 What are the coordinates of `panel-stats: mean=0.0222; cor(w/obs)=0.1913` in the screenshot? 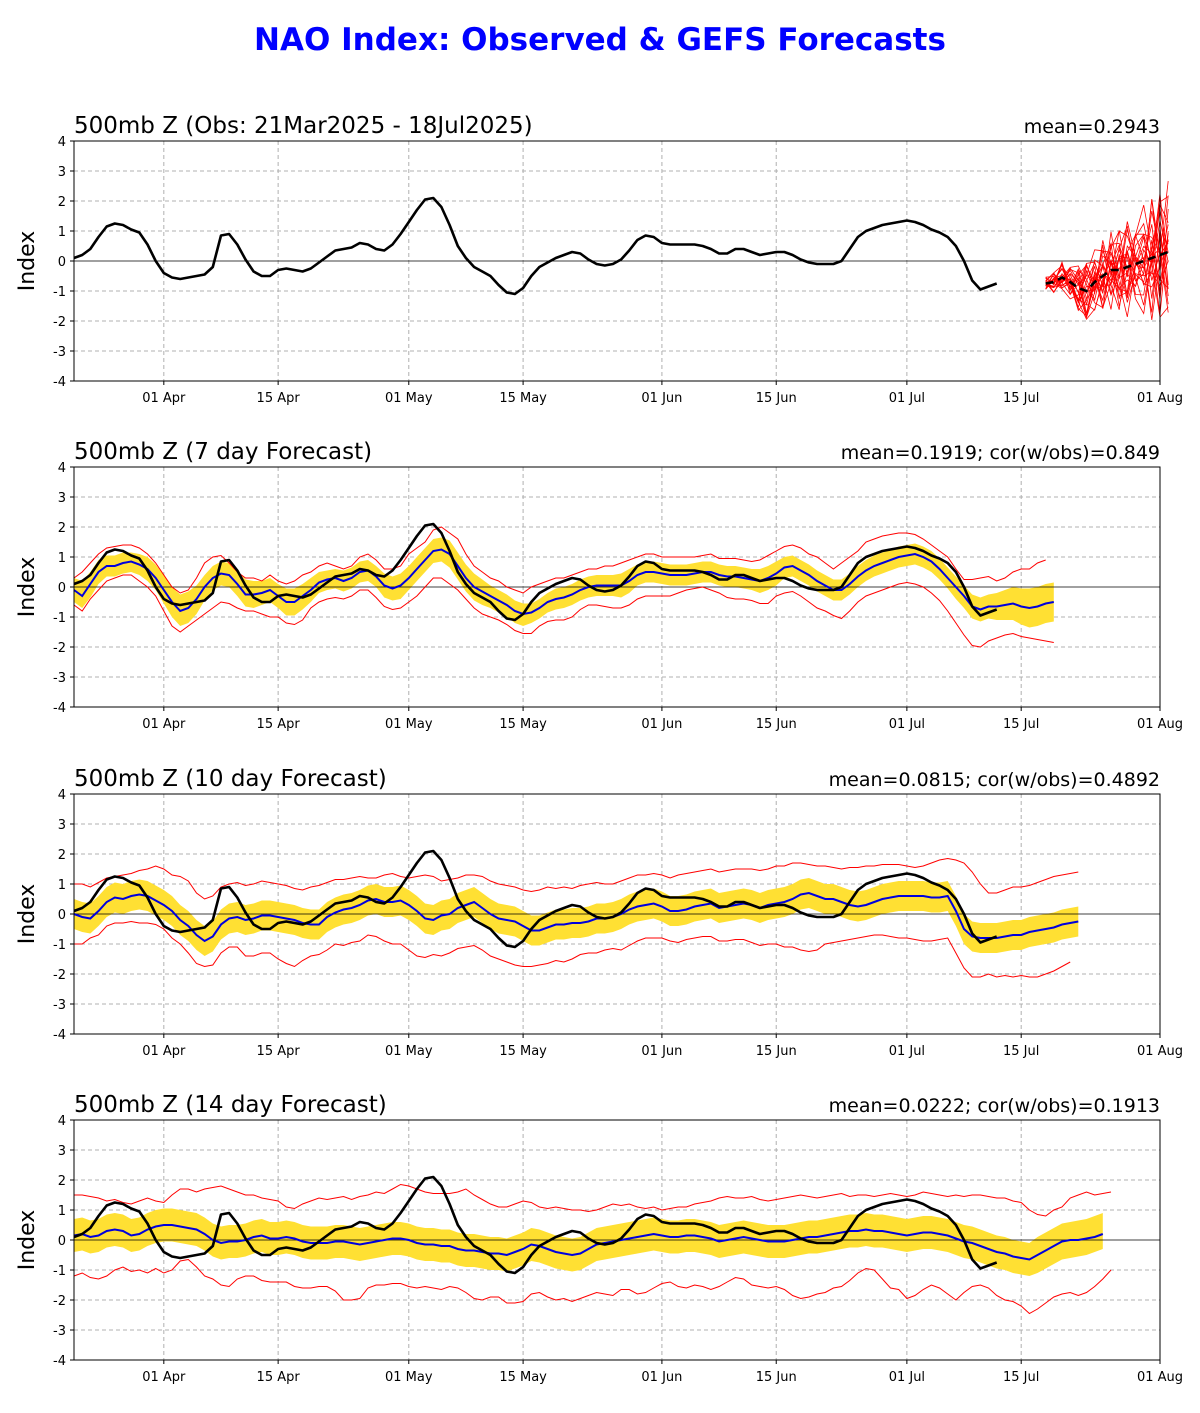 It's located at (994, 1106).